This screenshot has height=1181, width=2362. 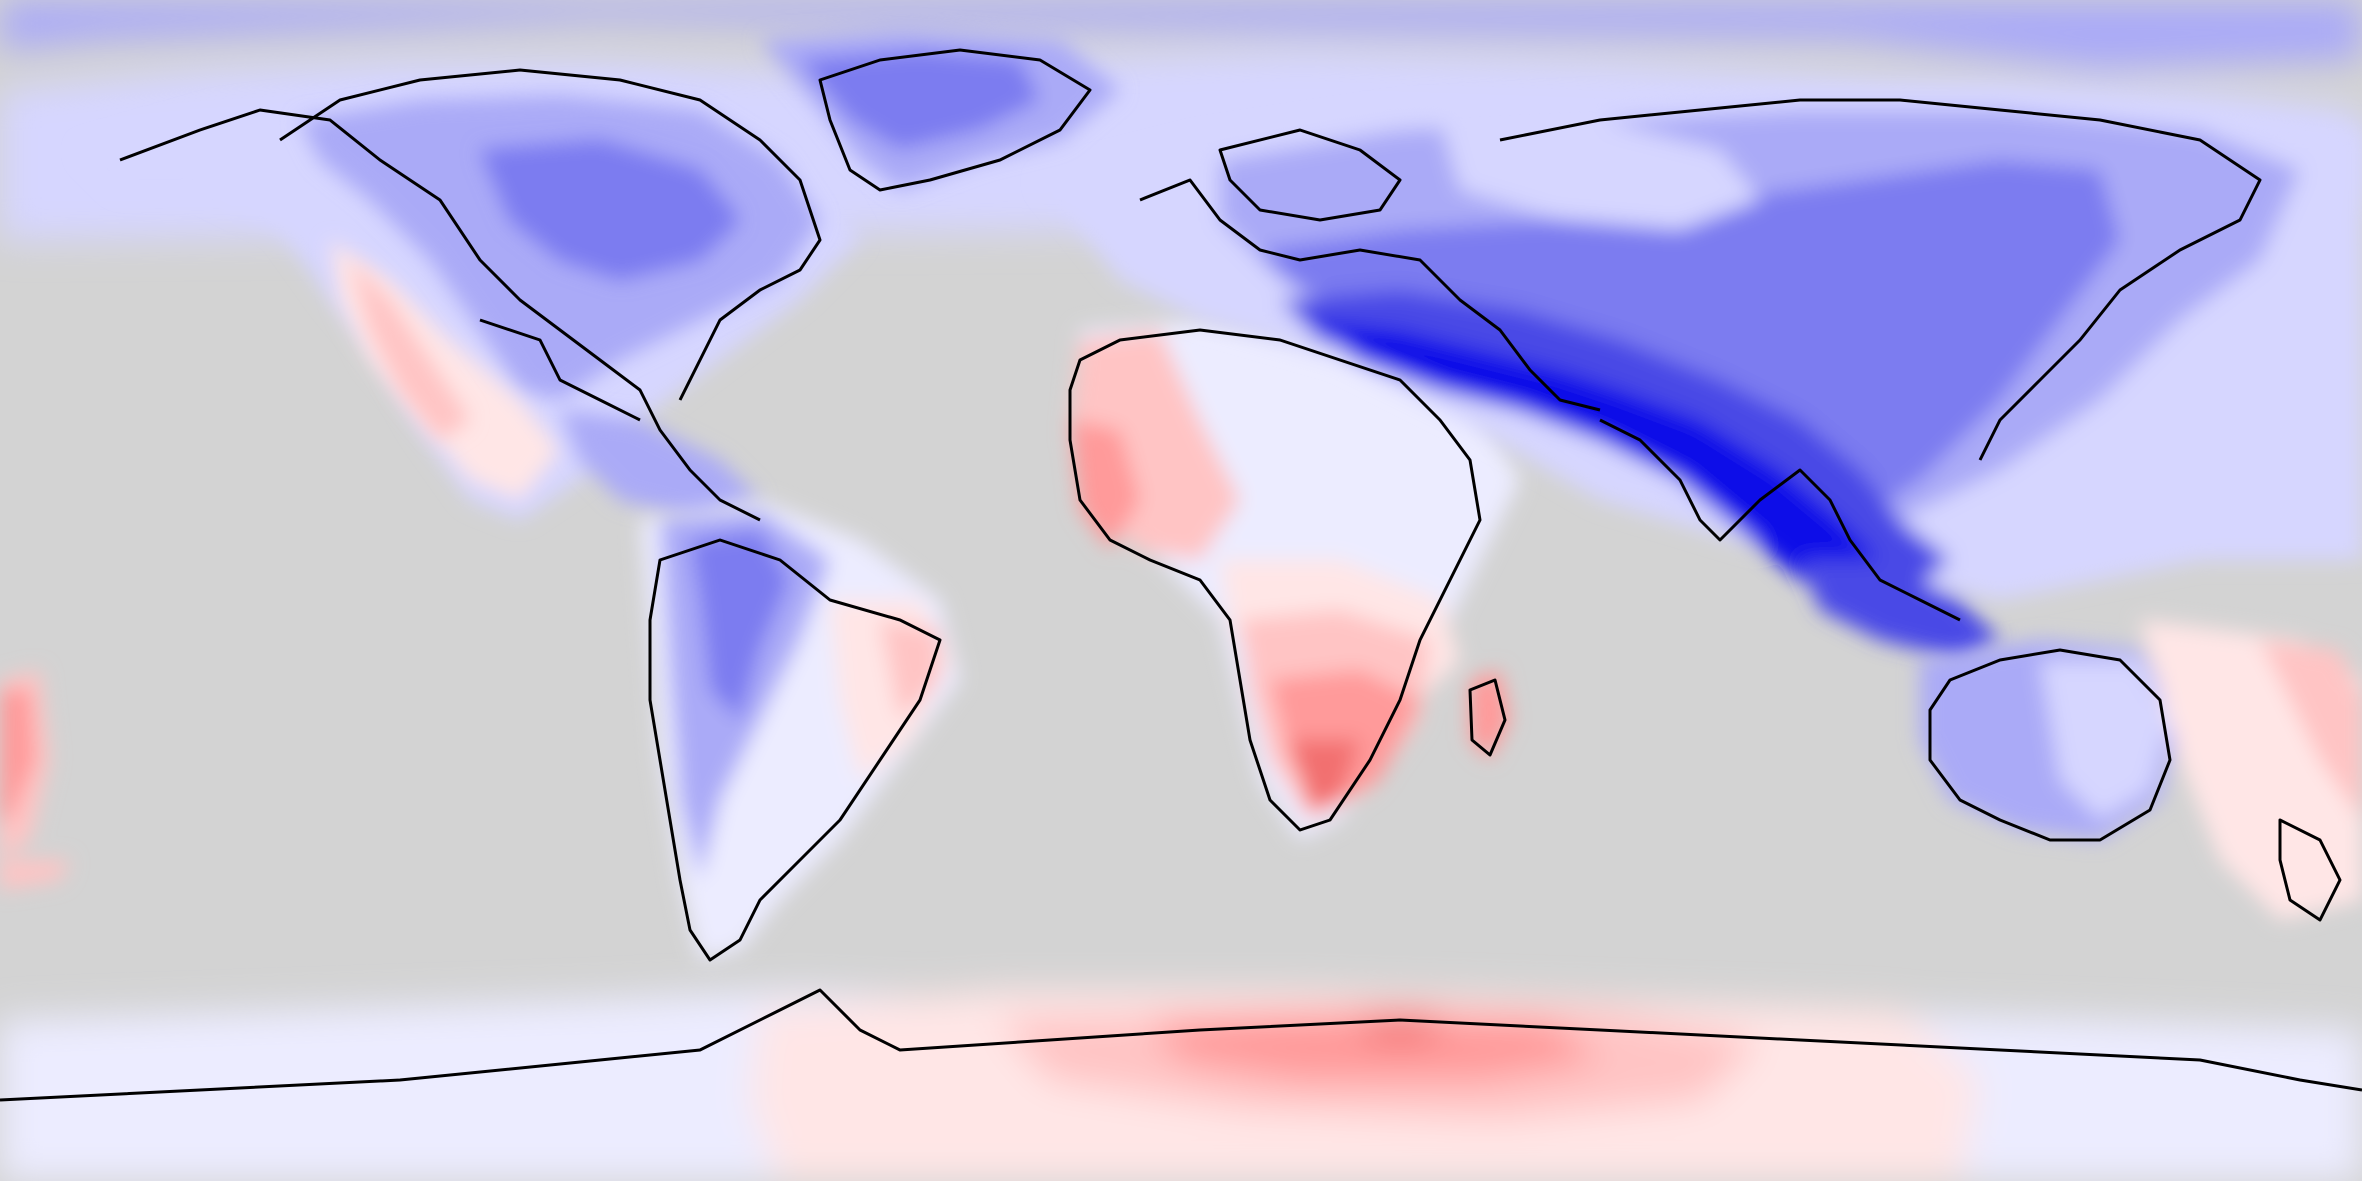 I want to click on north-america-region, so click(x=470, y=300).